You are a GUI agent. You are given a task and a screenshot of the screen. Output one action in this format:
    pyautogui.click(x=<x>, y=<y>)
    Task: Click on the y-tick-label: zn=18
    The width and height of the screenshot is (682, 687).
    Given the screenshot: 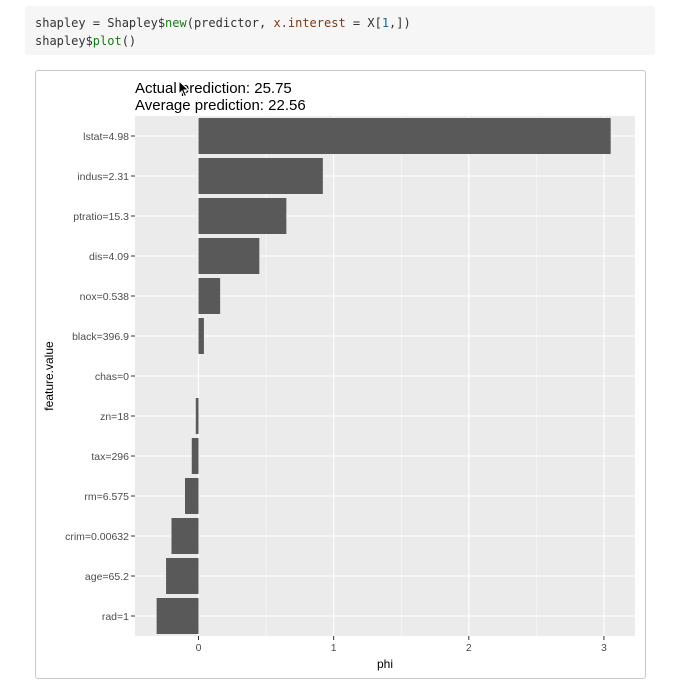 What is the action you would take?
    pyautogui.click(x=114, y=417)
    